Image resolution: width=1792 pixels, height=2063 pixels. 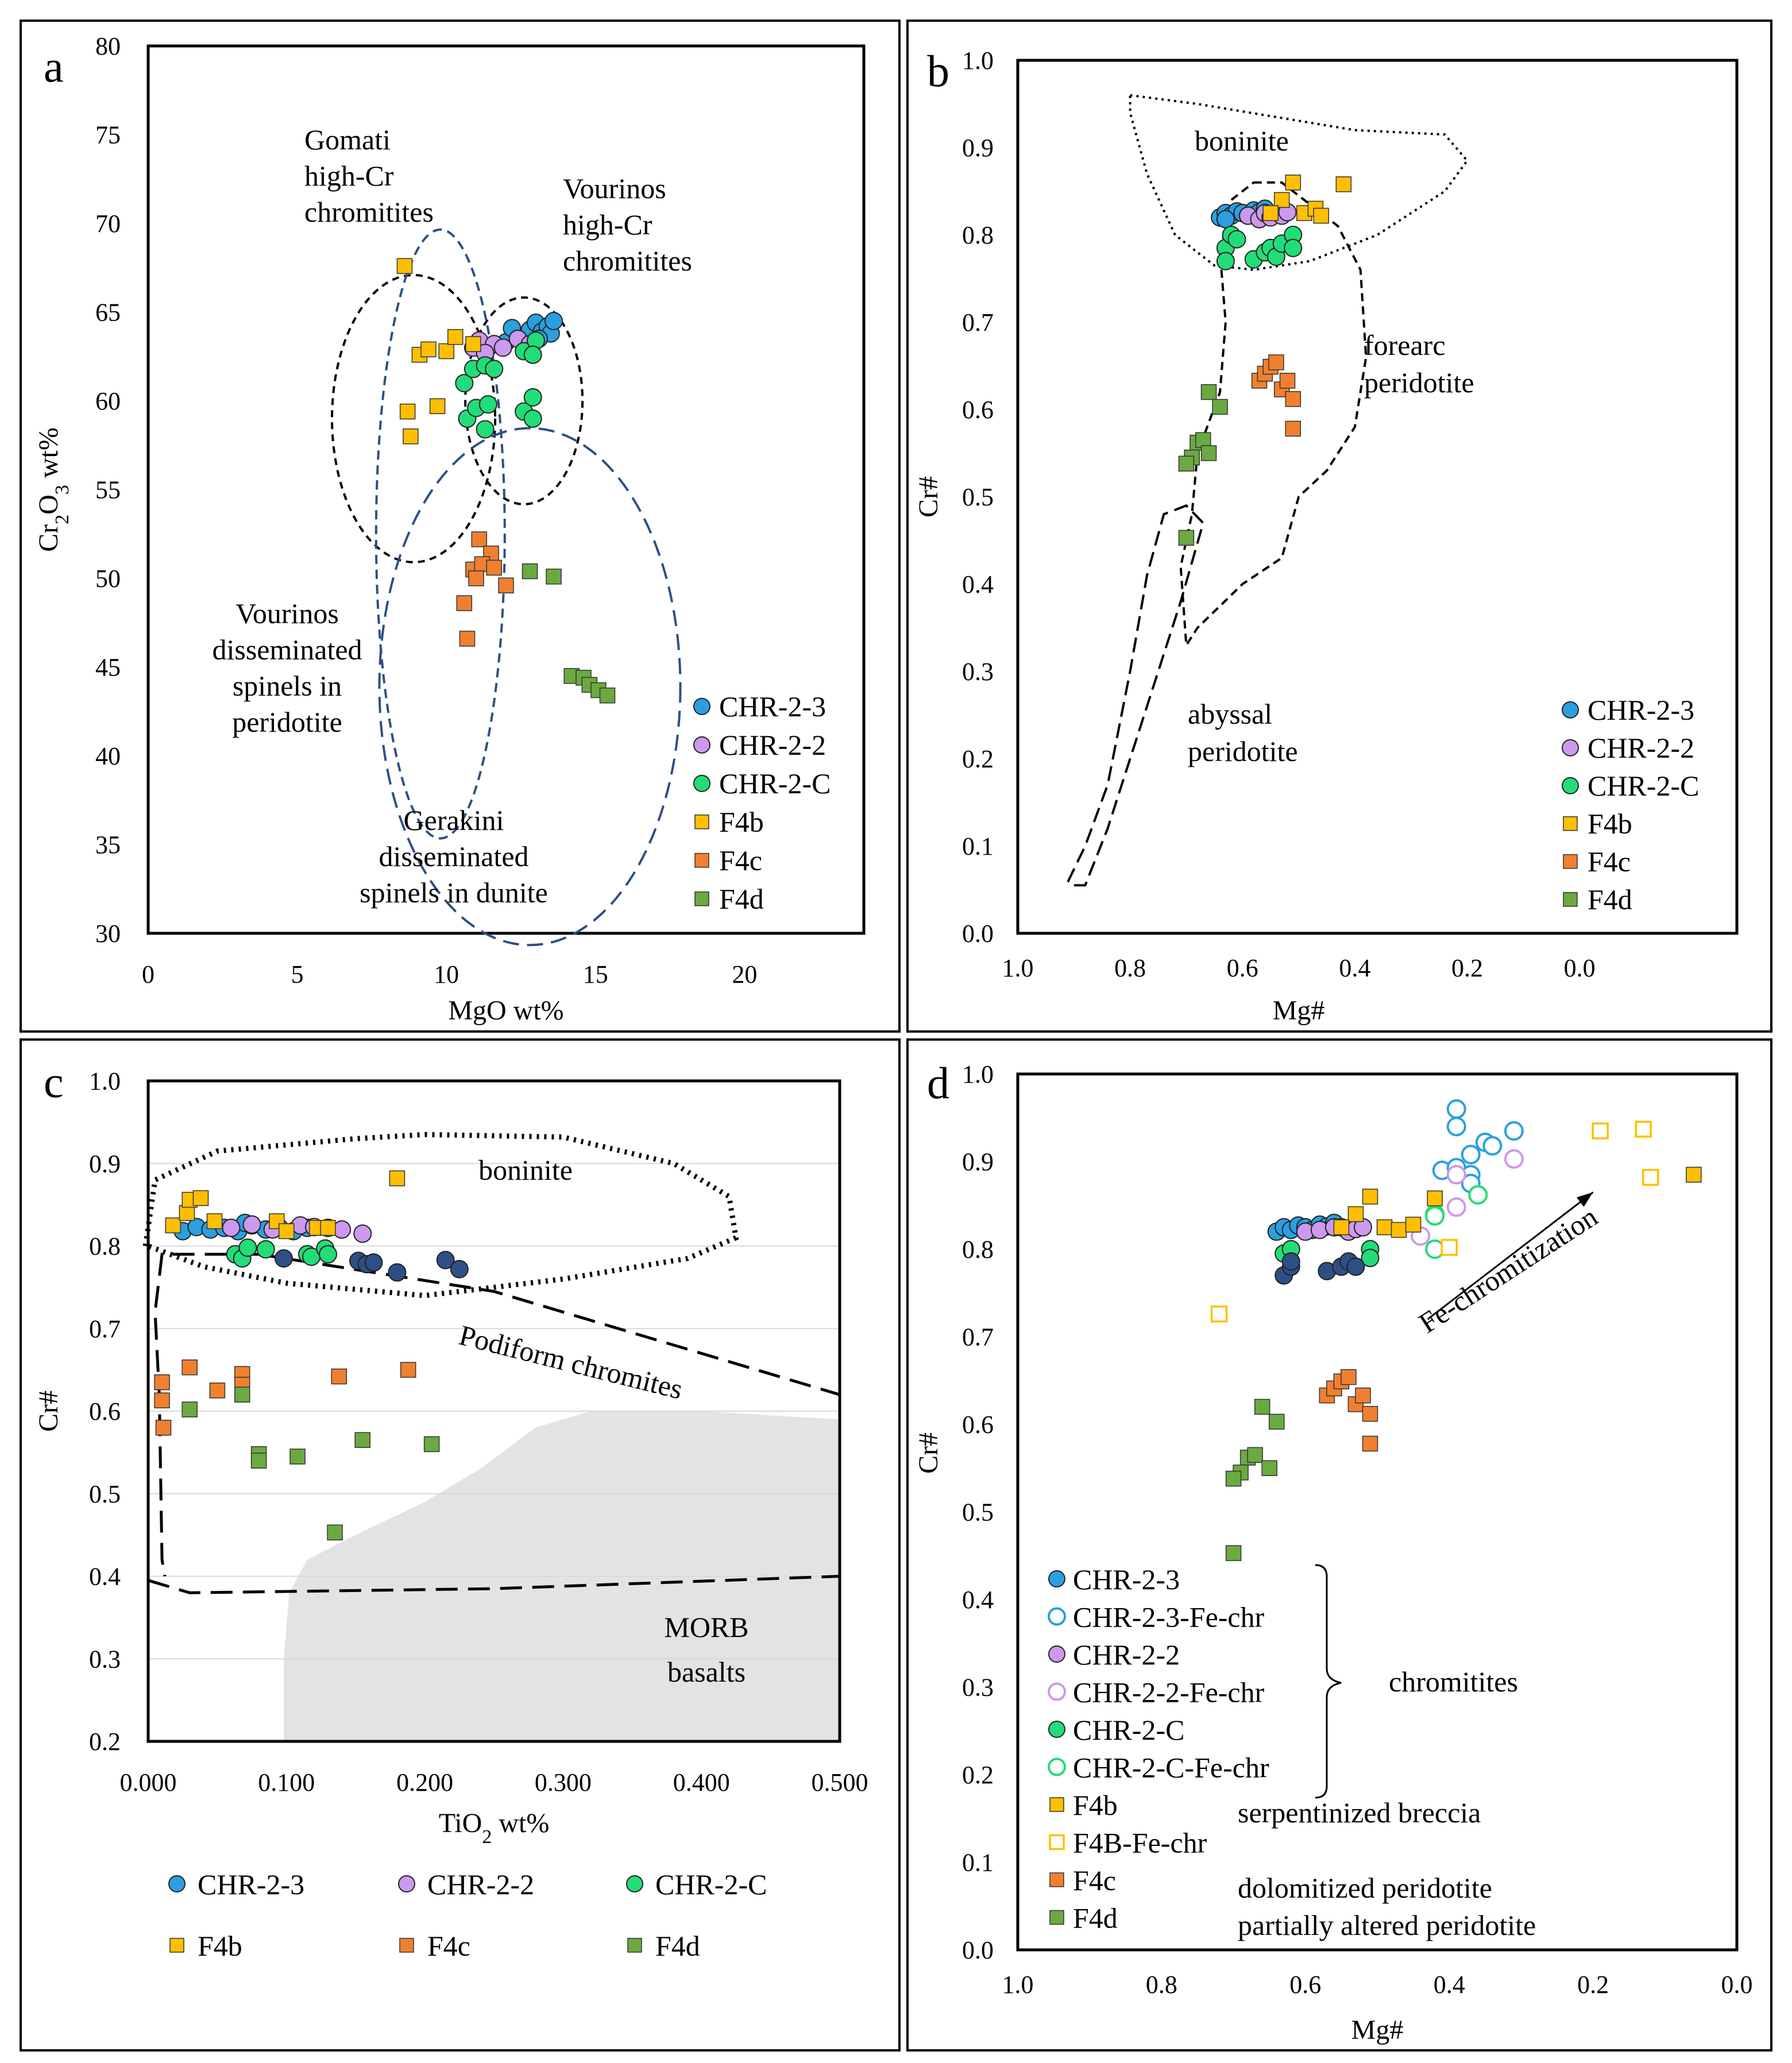 What do you see at coordinates (1273, 415) in the screenshot?
I see `field-forearc` at bounding box center [1273, 415].